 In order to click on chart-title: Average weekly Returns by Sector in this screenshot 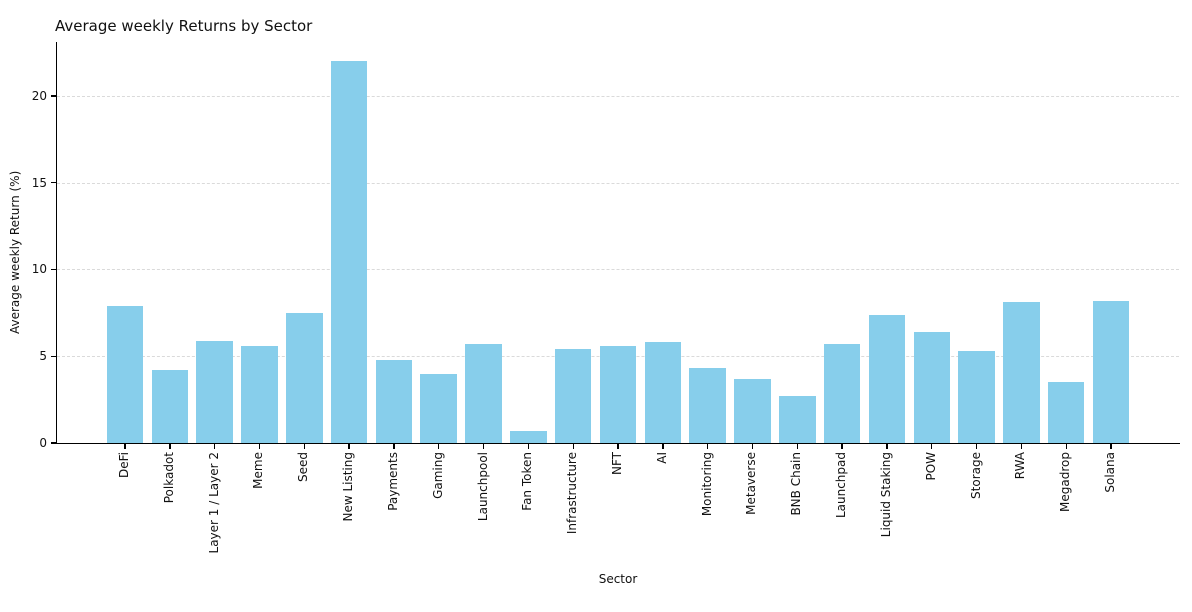, I will do `click(184, 26)`.